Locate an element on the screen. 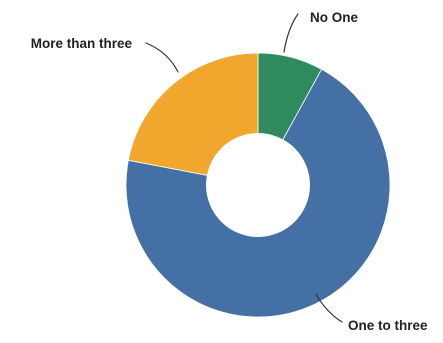 The width and height of the screenshot is (443, 343). label-more-than-three: More than three is located at coordinates (82, 43).